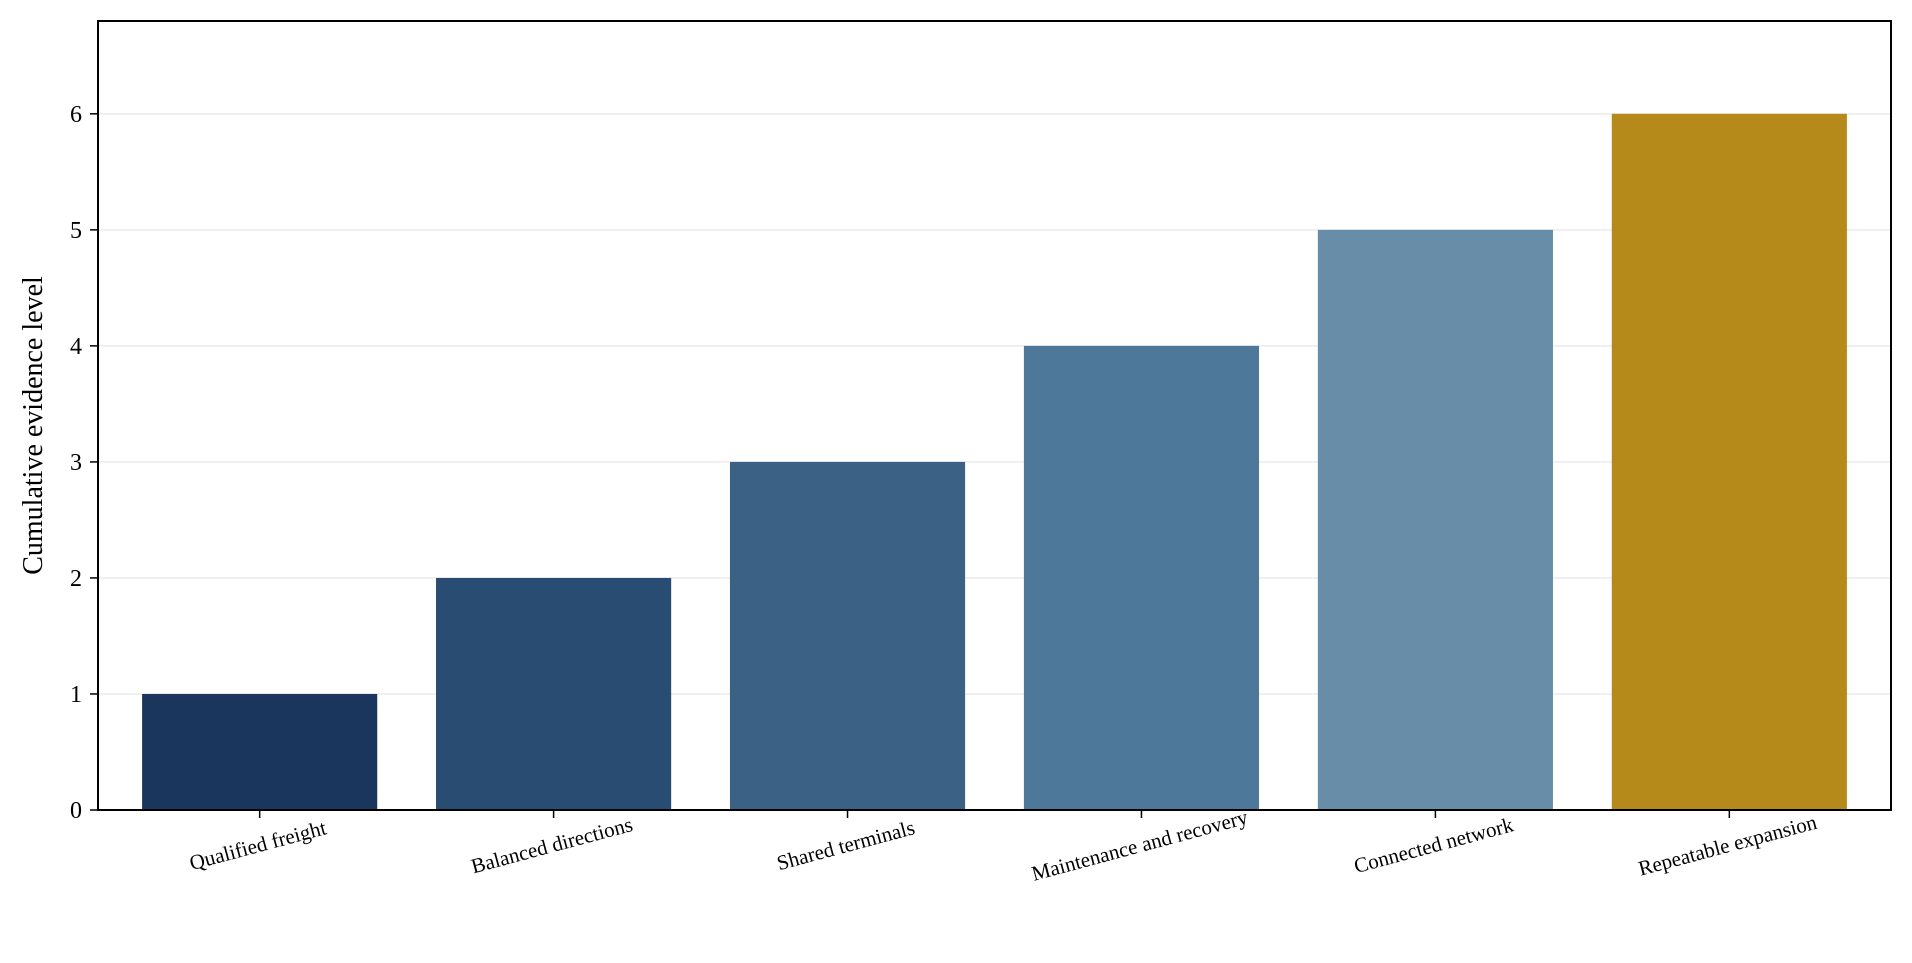  Describe the element at coordinates (76, 115) in the screenshot. I see `y-tick-label: 6` at that location.